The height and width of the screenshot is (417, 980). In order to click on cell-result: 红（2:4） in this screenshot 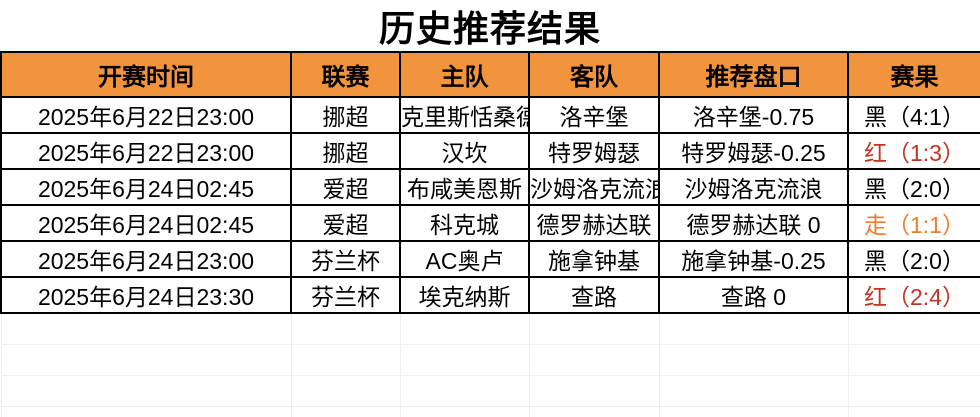, I will do `click(913, 295)`.